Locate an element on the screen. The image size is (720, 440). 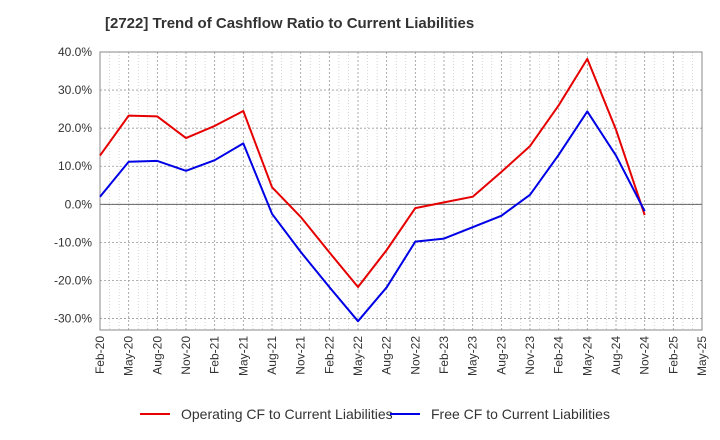
x-tick-label: Aug-23 is located at coordinates (501, 355).